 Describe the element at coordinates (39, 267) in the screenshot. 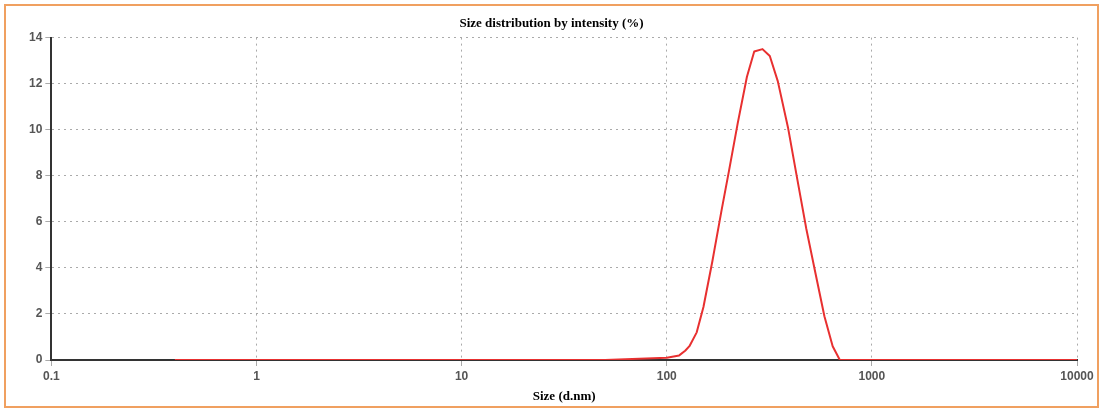

I see `y-tick-label: 4` at that location.